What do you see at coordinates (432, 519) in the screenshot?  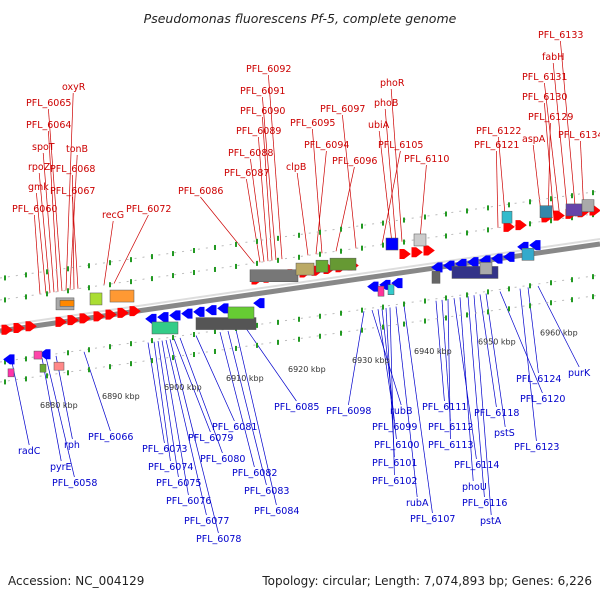 I see `reverse-gene-label: PFL_6107` at bounding box center [432, 519].